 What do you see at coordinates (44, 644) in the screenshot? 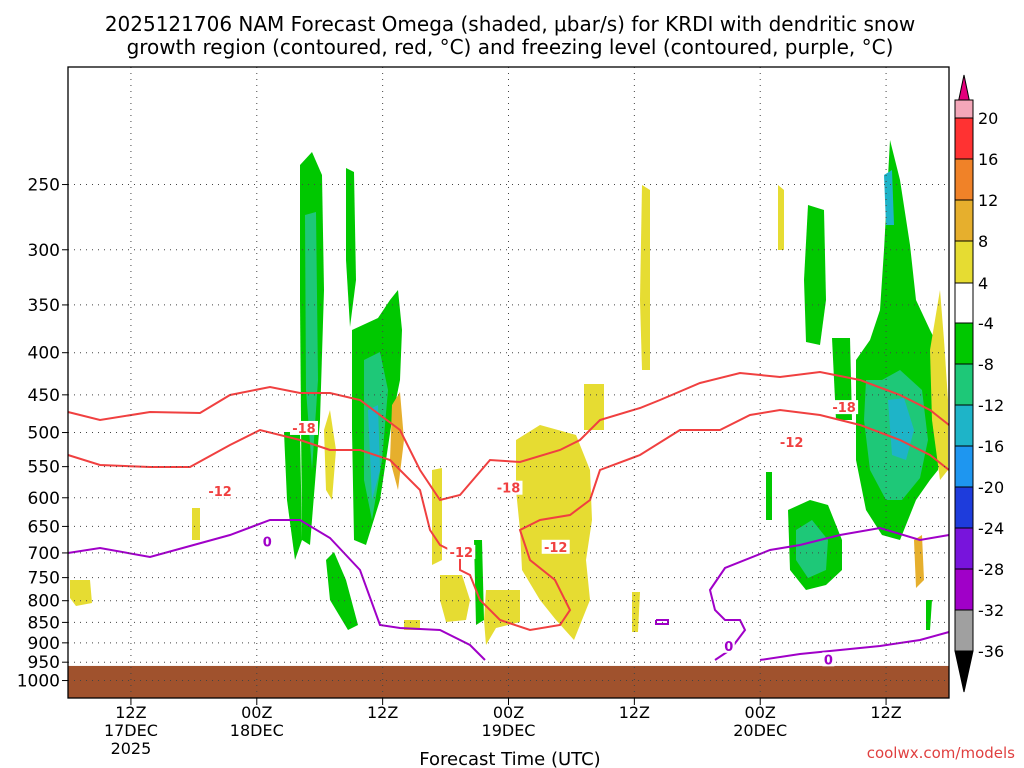
I see `y-tick-label: 900` at bounding box center [44, 644].